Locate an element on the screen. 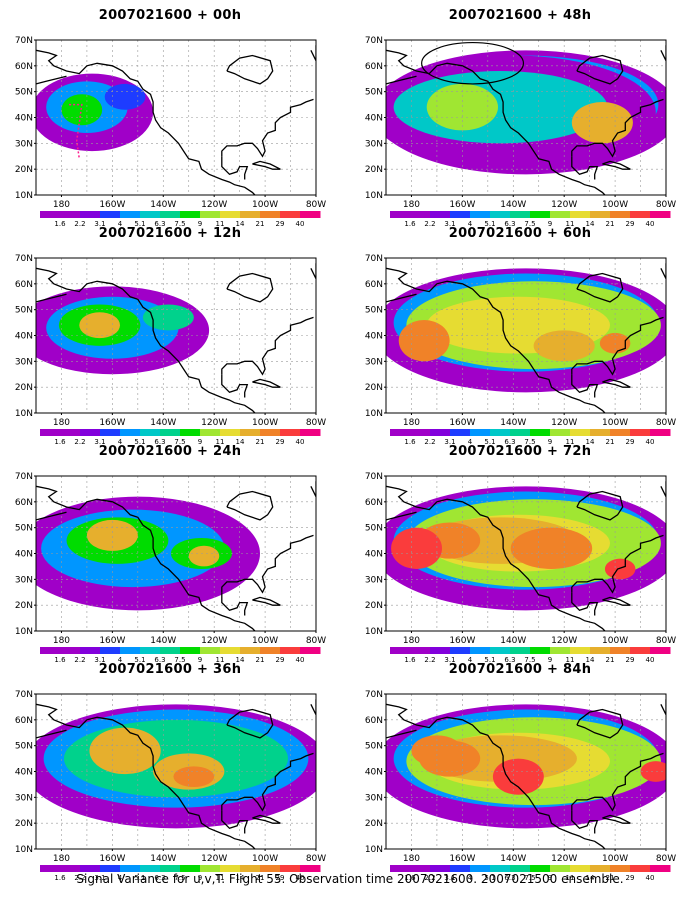 The image size is (700, 900). colorbar-label: 3.1 is located at coordinates (99, 442).